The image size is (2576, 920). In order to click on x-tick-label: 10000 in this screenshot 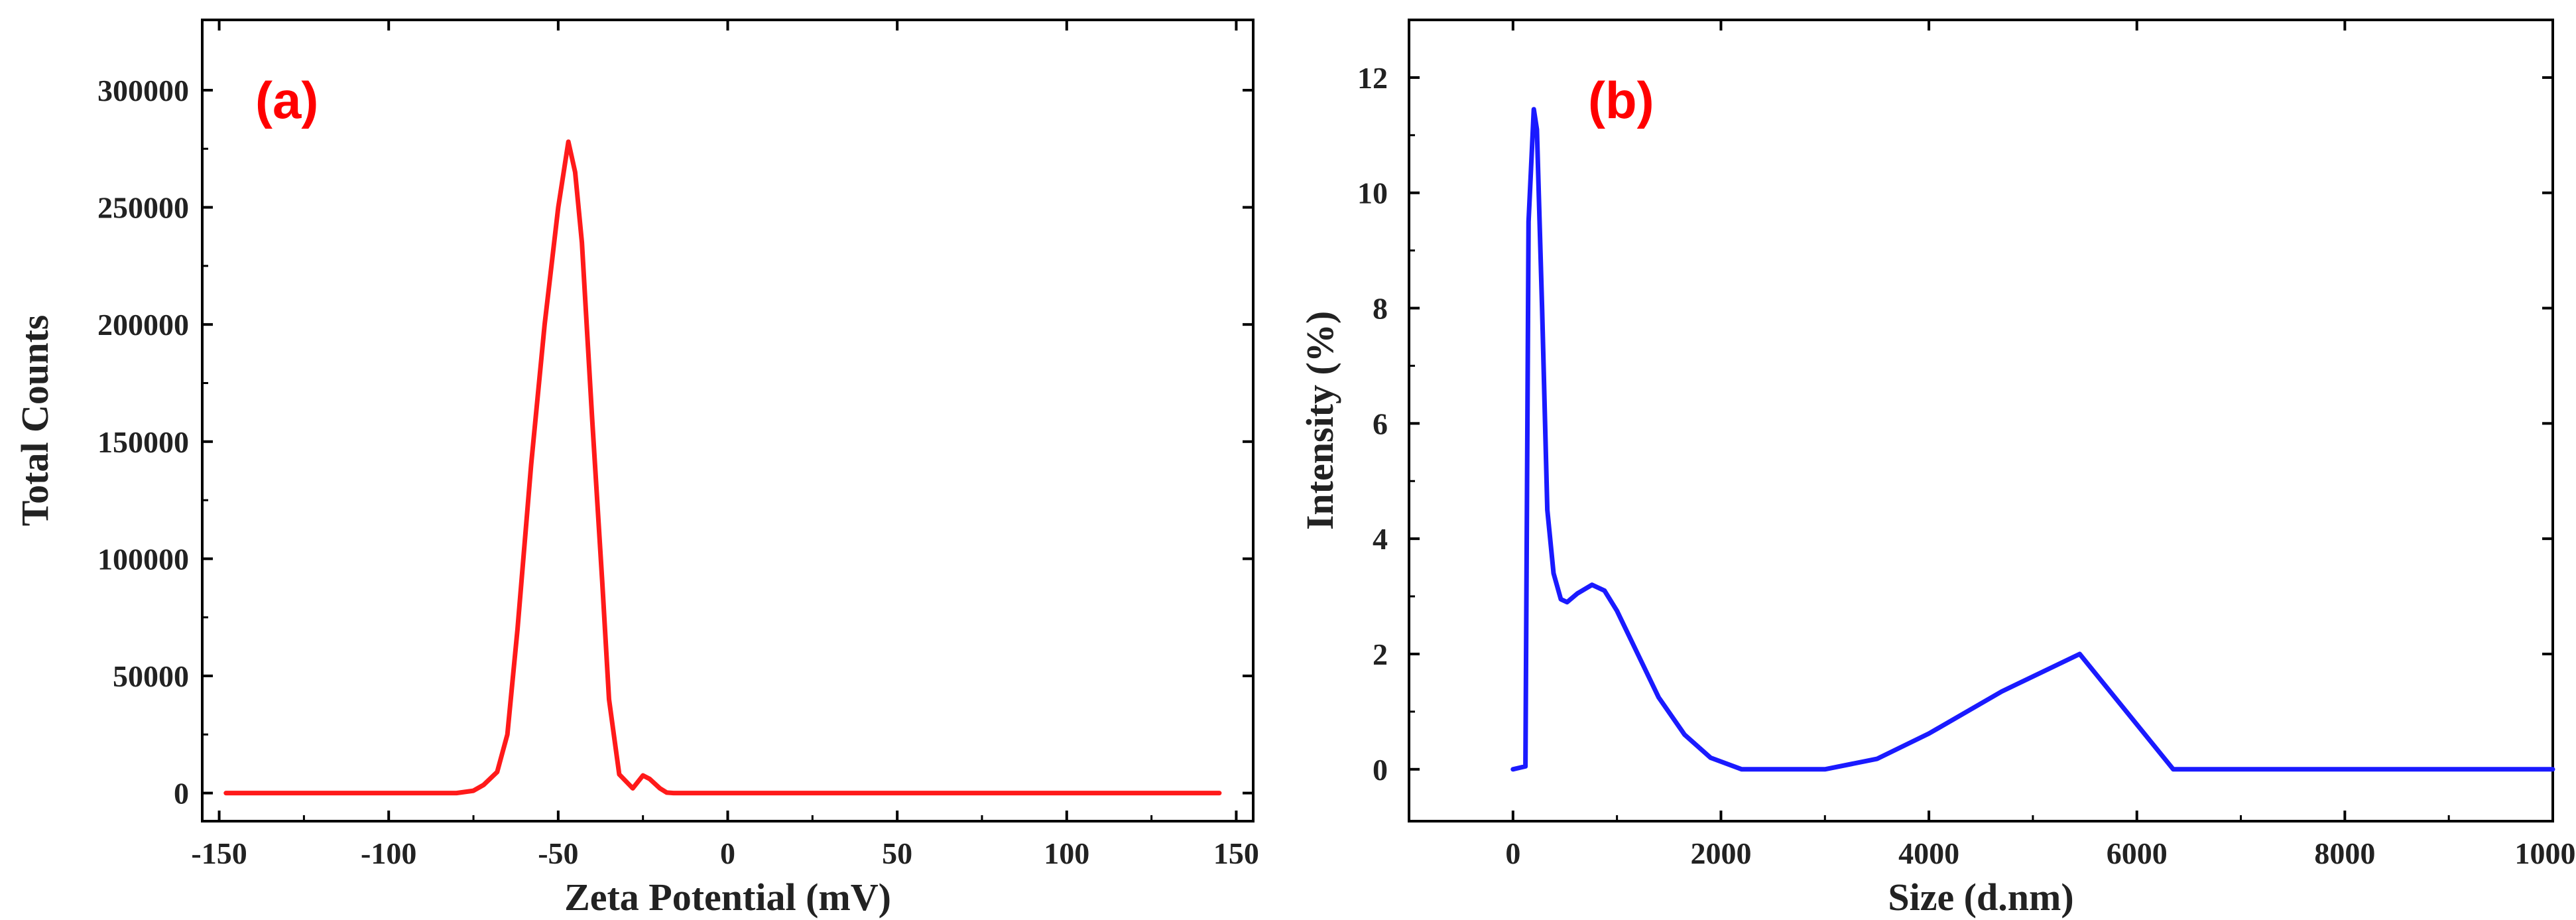, I will do `click(2545, 853)`.